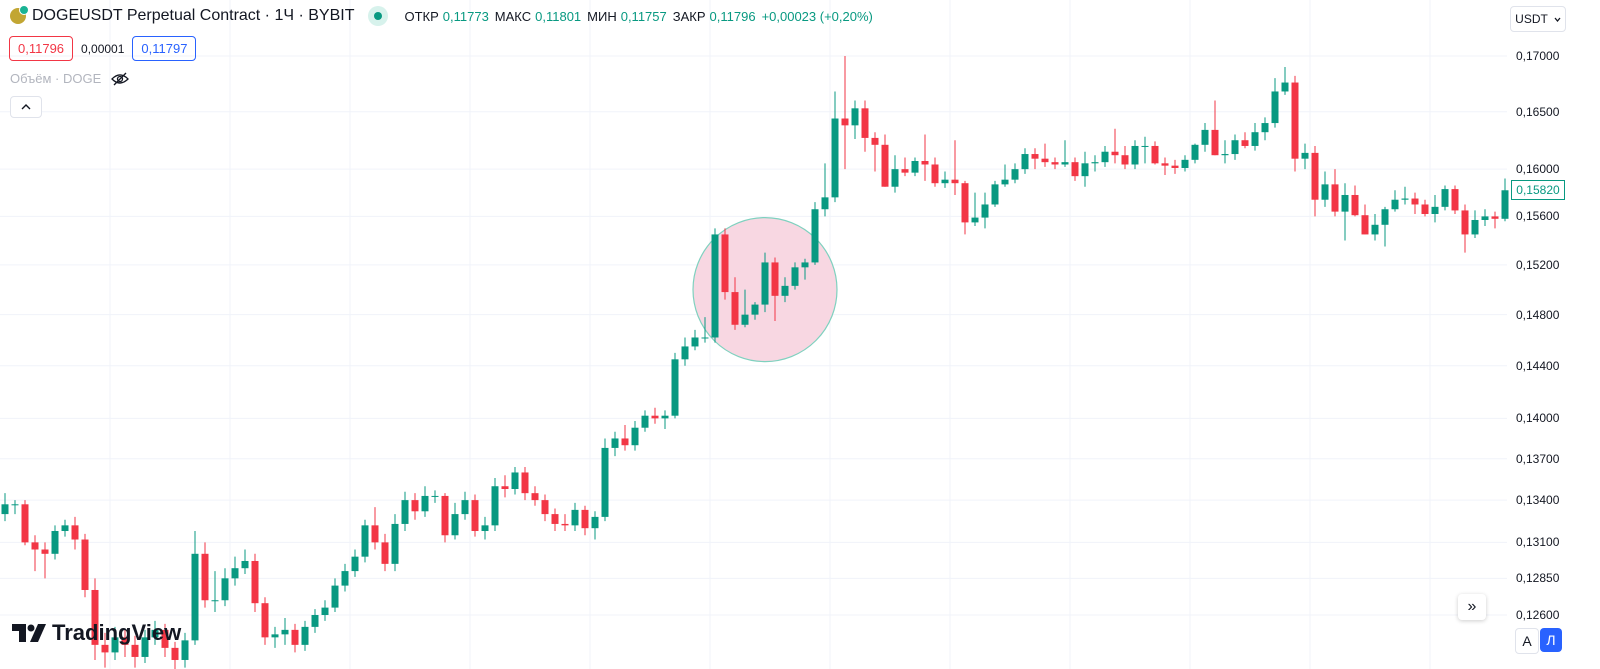 The image size is (1600, 669). What do you see at coordinates (193, 15) in the screenshot?
I see `symbol-title: DOGEUSDT Perpetual Contract · 1Ч · BYBIT` at bounding box center [193, 15].